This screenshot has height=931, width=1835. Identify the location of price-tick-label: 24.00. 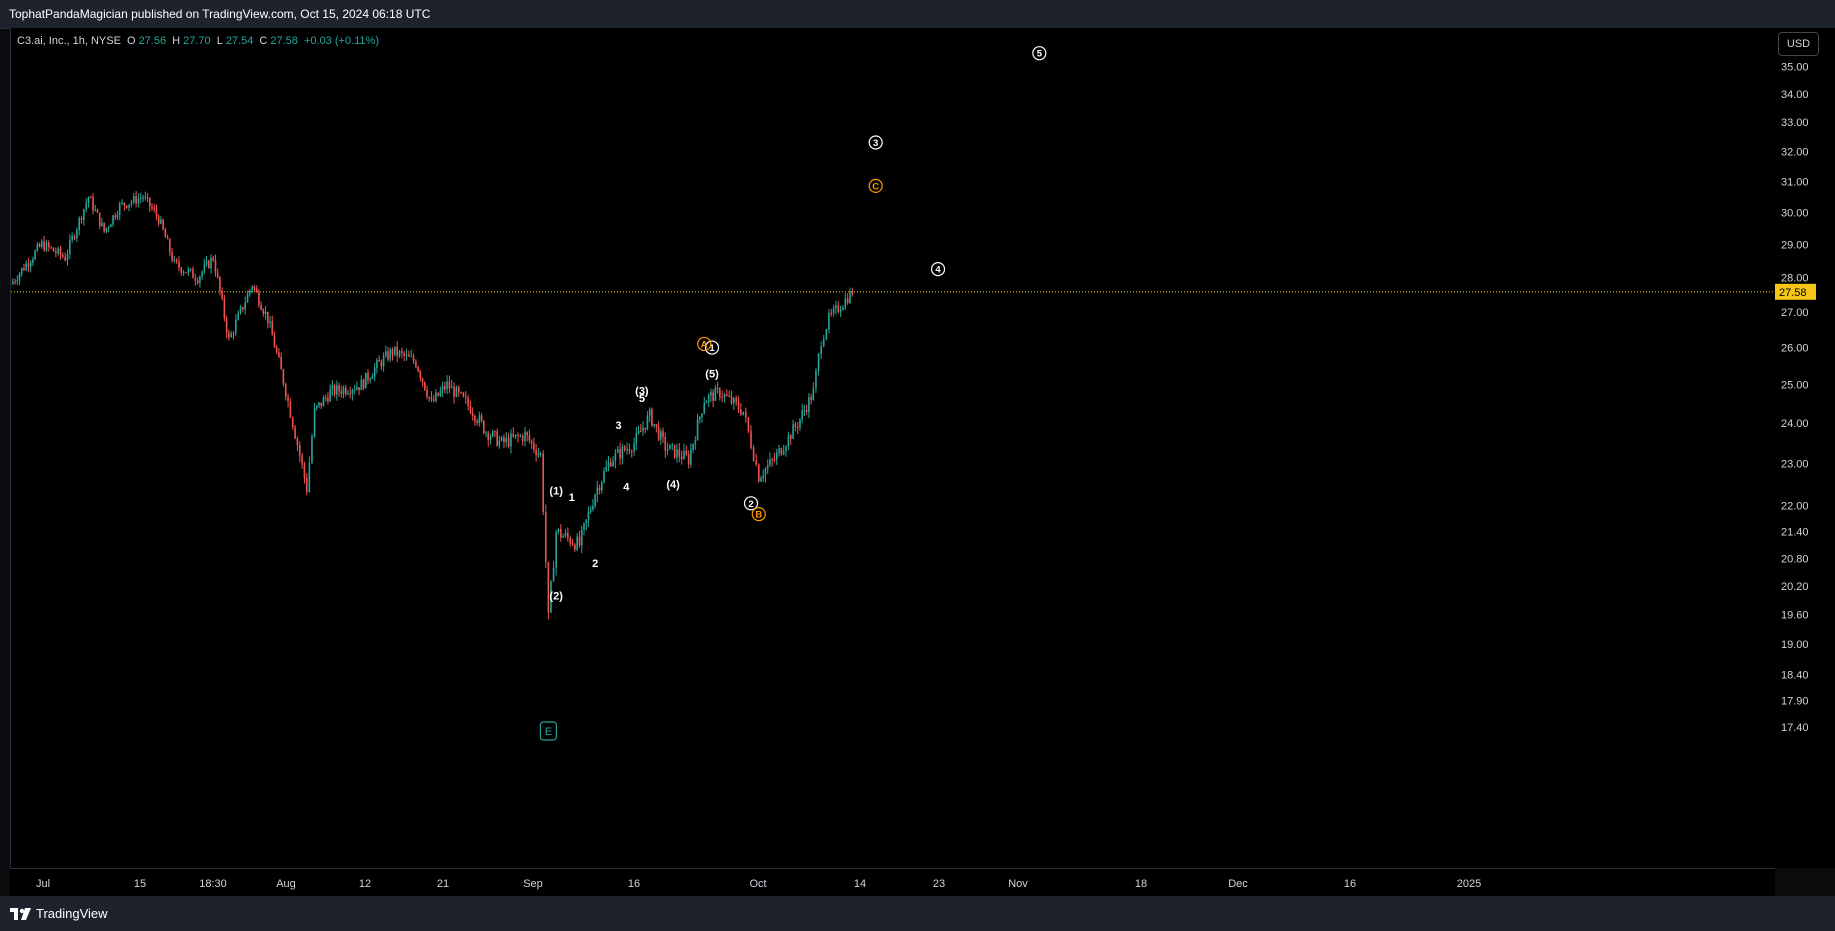
(1795, 424).